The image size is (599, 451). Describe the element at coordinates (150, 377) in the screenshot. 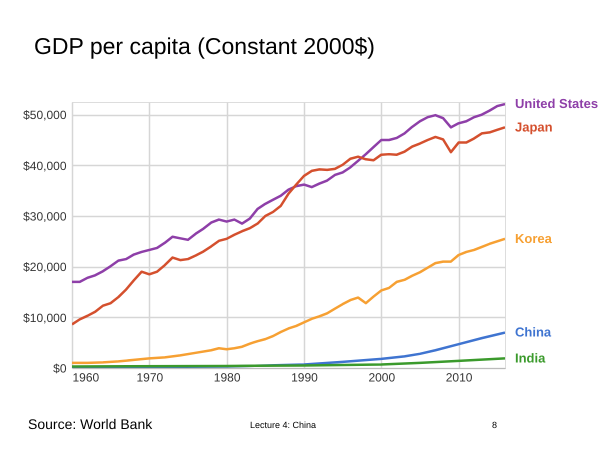

I see `x-tick-label: 1970` at that location.